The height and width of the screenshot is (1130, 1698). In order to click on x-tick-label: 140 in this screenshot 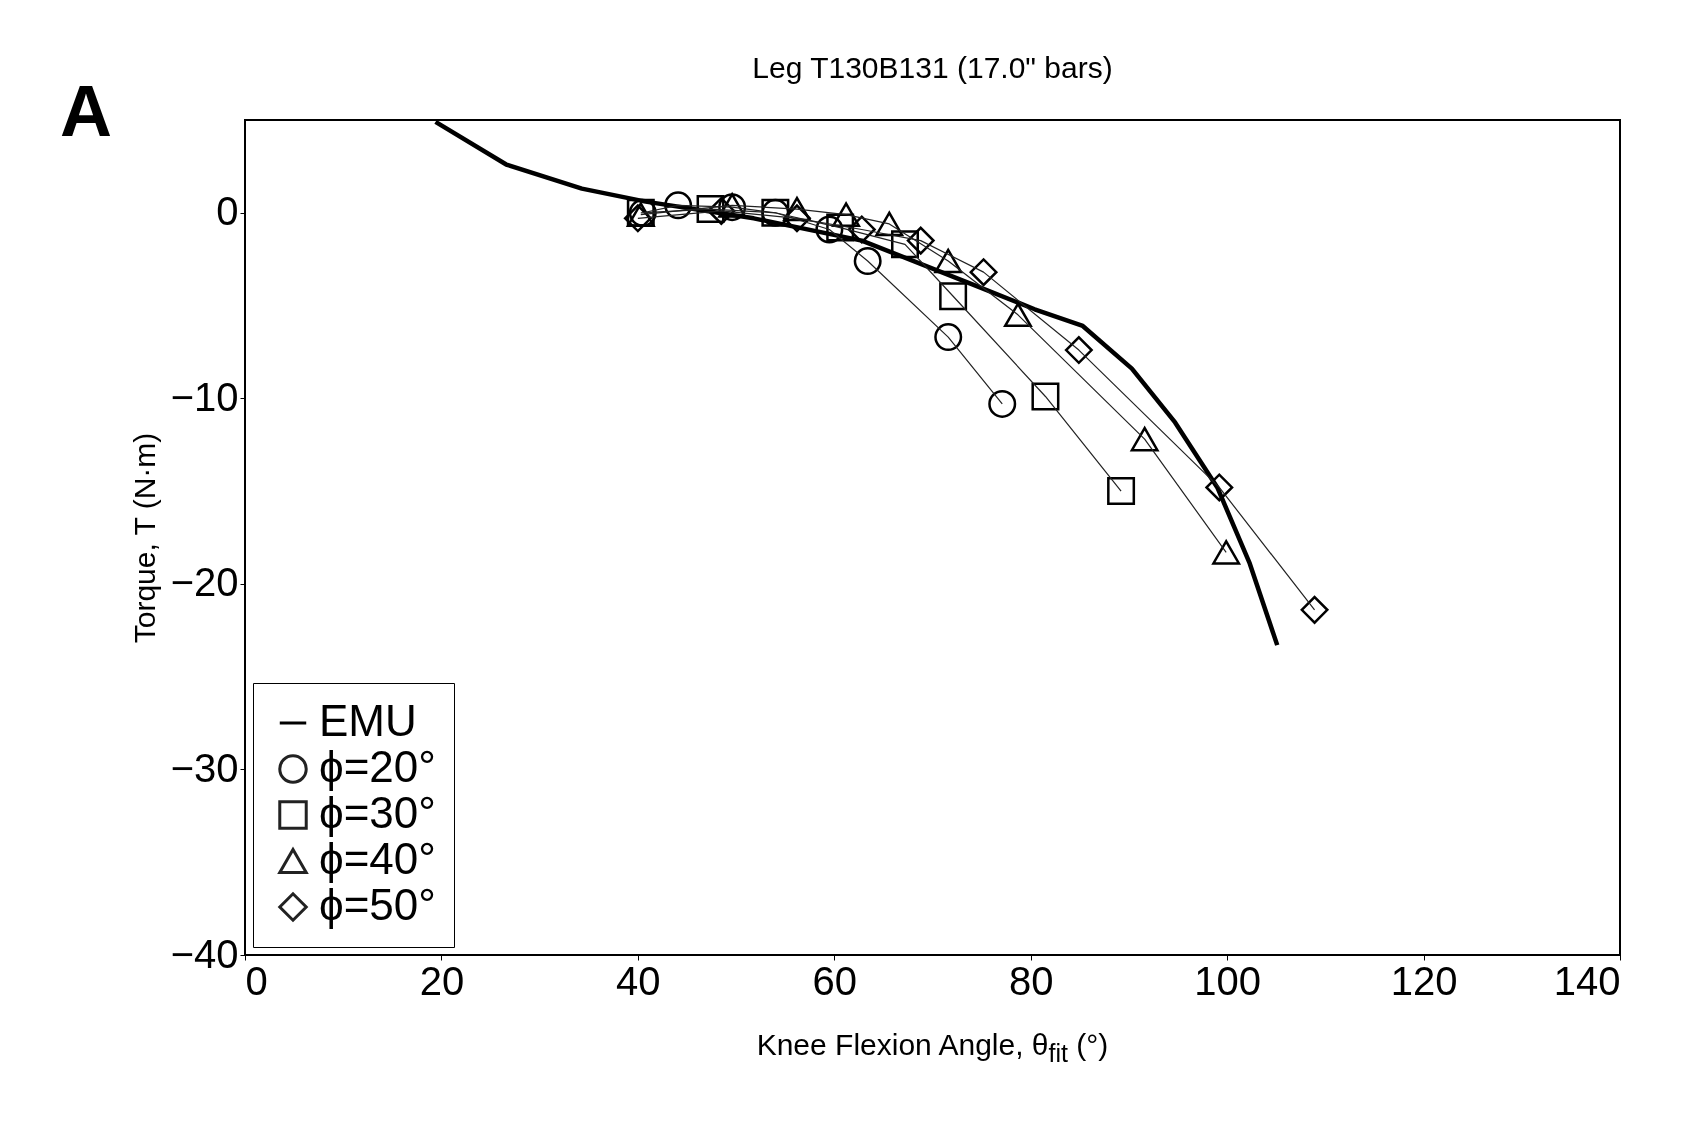, I will do `click(1587, 980)`.